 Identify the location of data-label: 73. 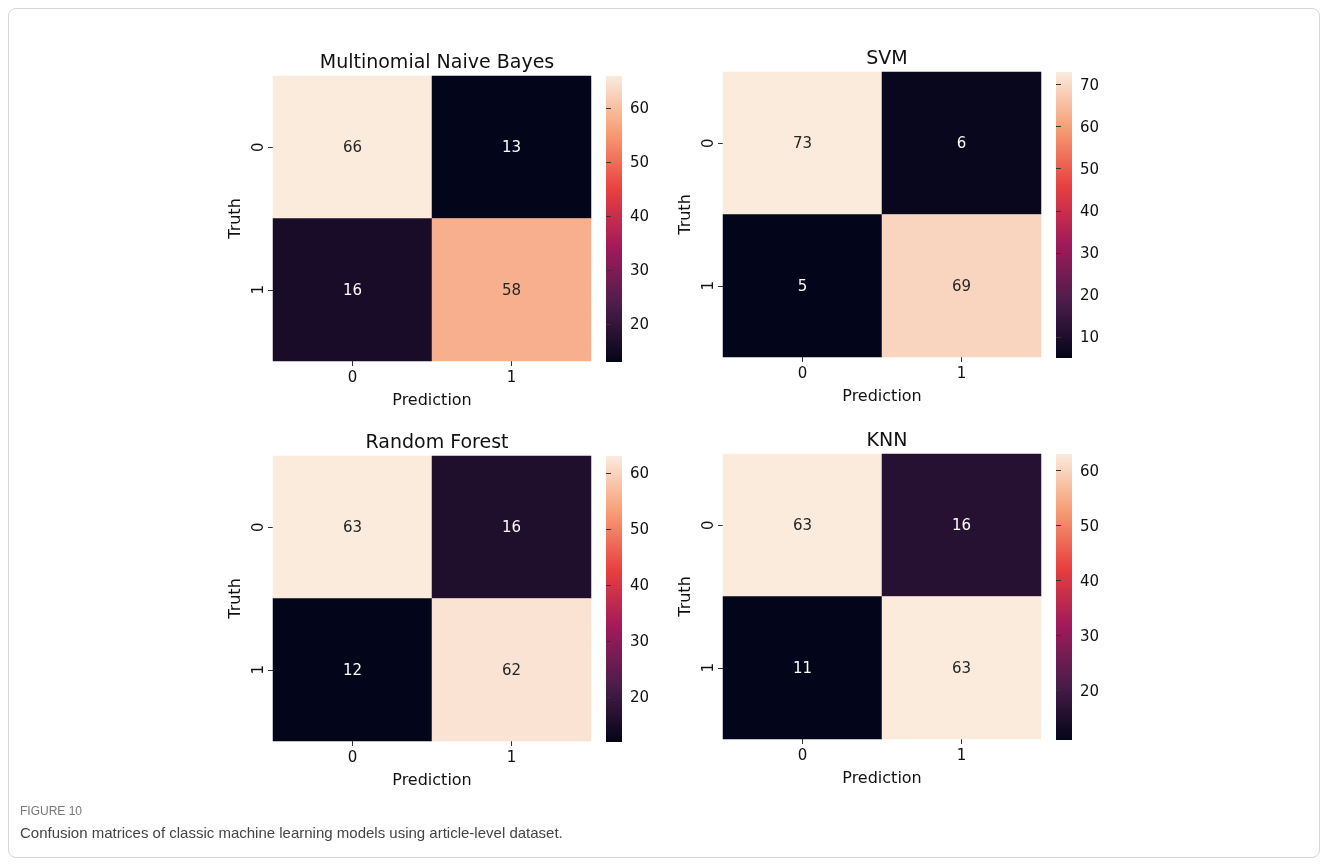
(802, 143).